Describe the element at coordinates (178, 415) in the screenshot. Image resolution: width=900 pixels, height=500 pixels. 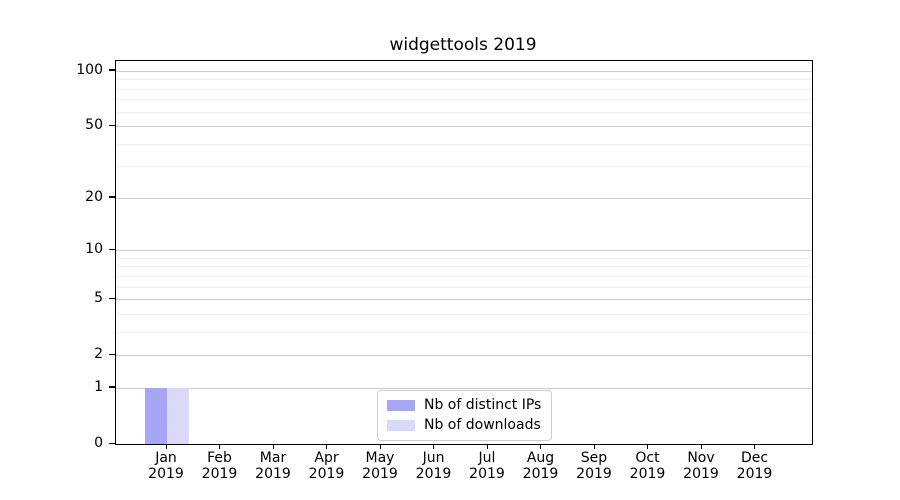
I see `bar-nb-of-downloads-jan-2019` at that location.